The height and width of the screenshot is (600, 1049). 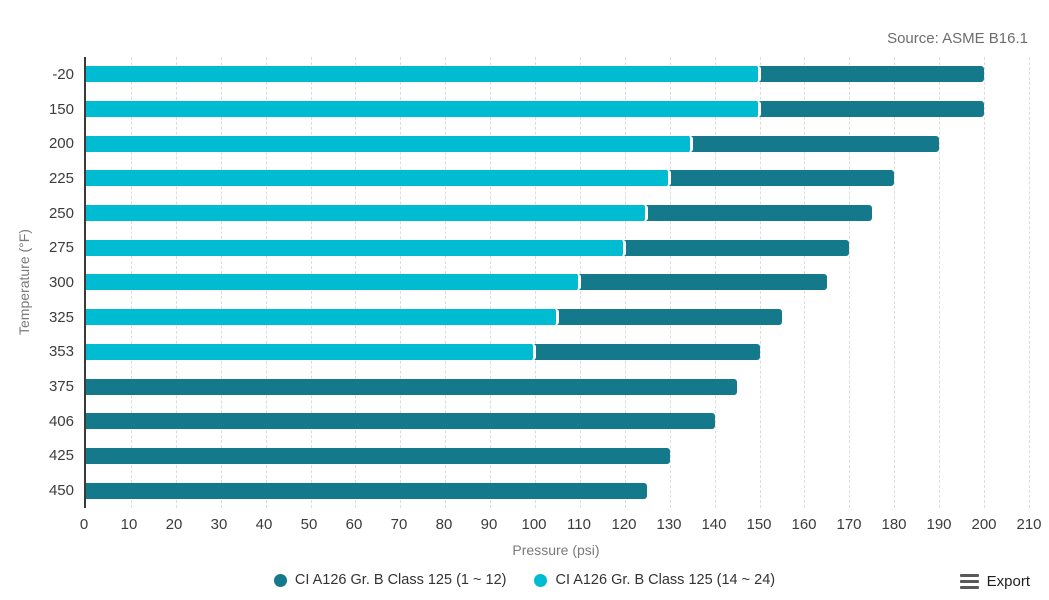 What do you see at coordinates (624, 524) in the screenshot?
I see `x-tick-label: 120` at bounding box center [624, 524].